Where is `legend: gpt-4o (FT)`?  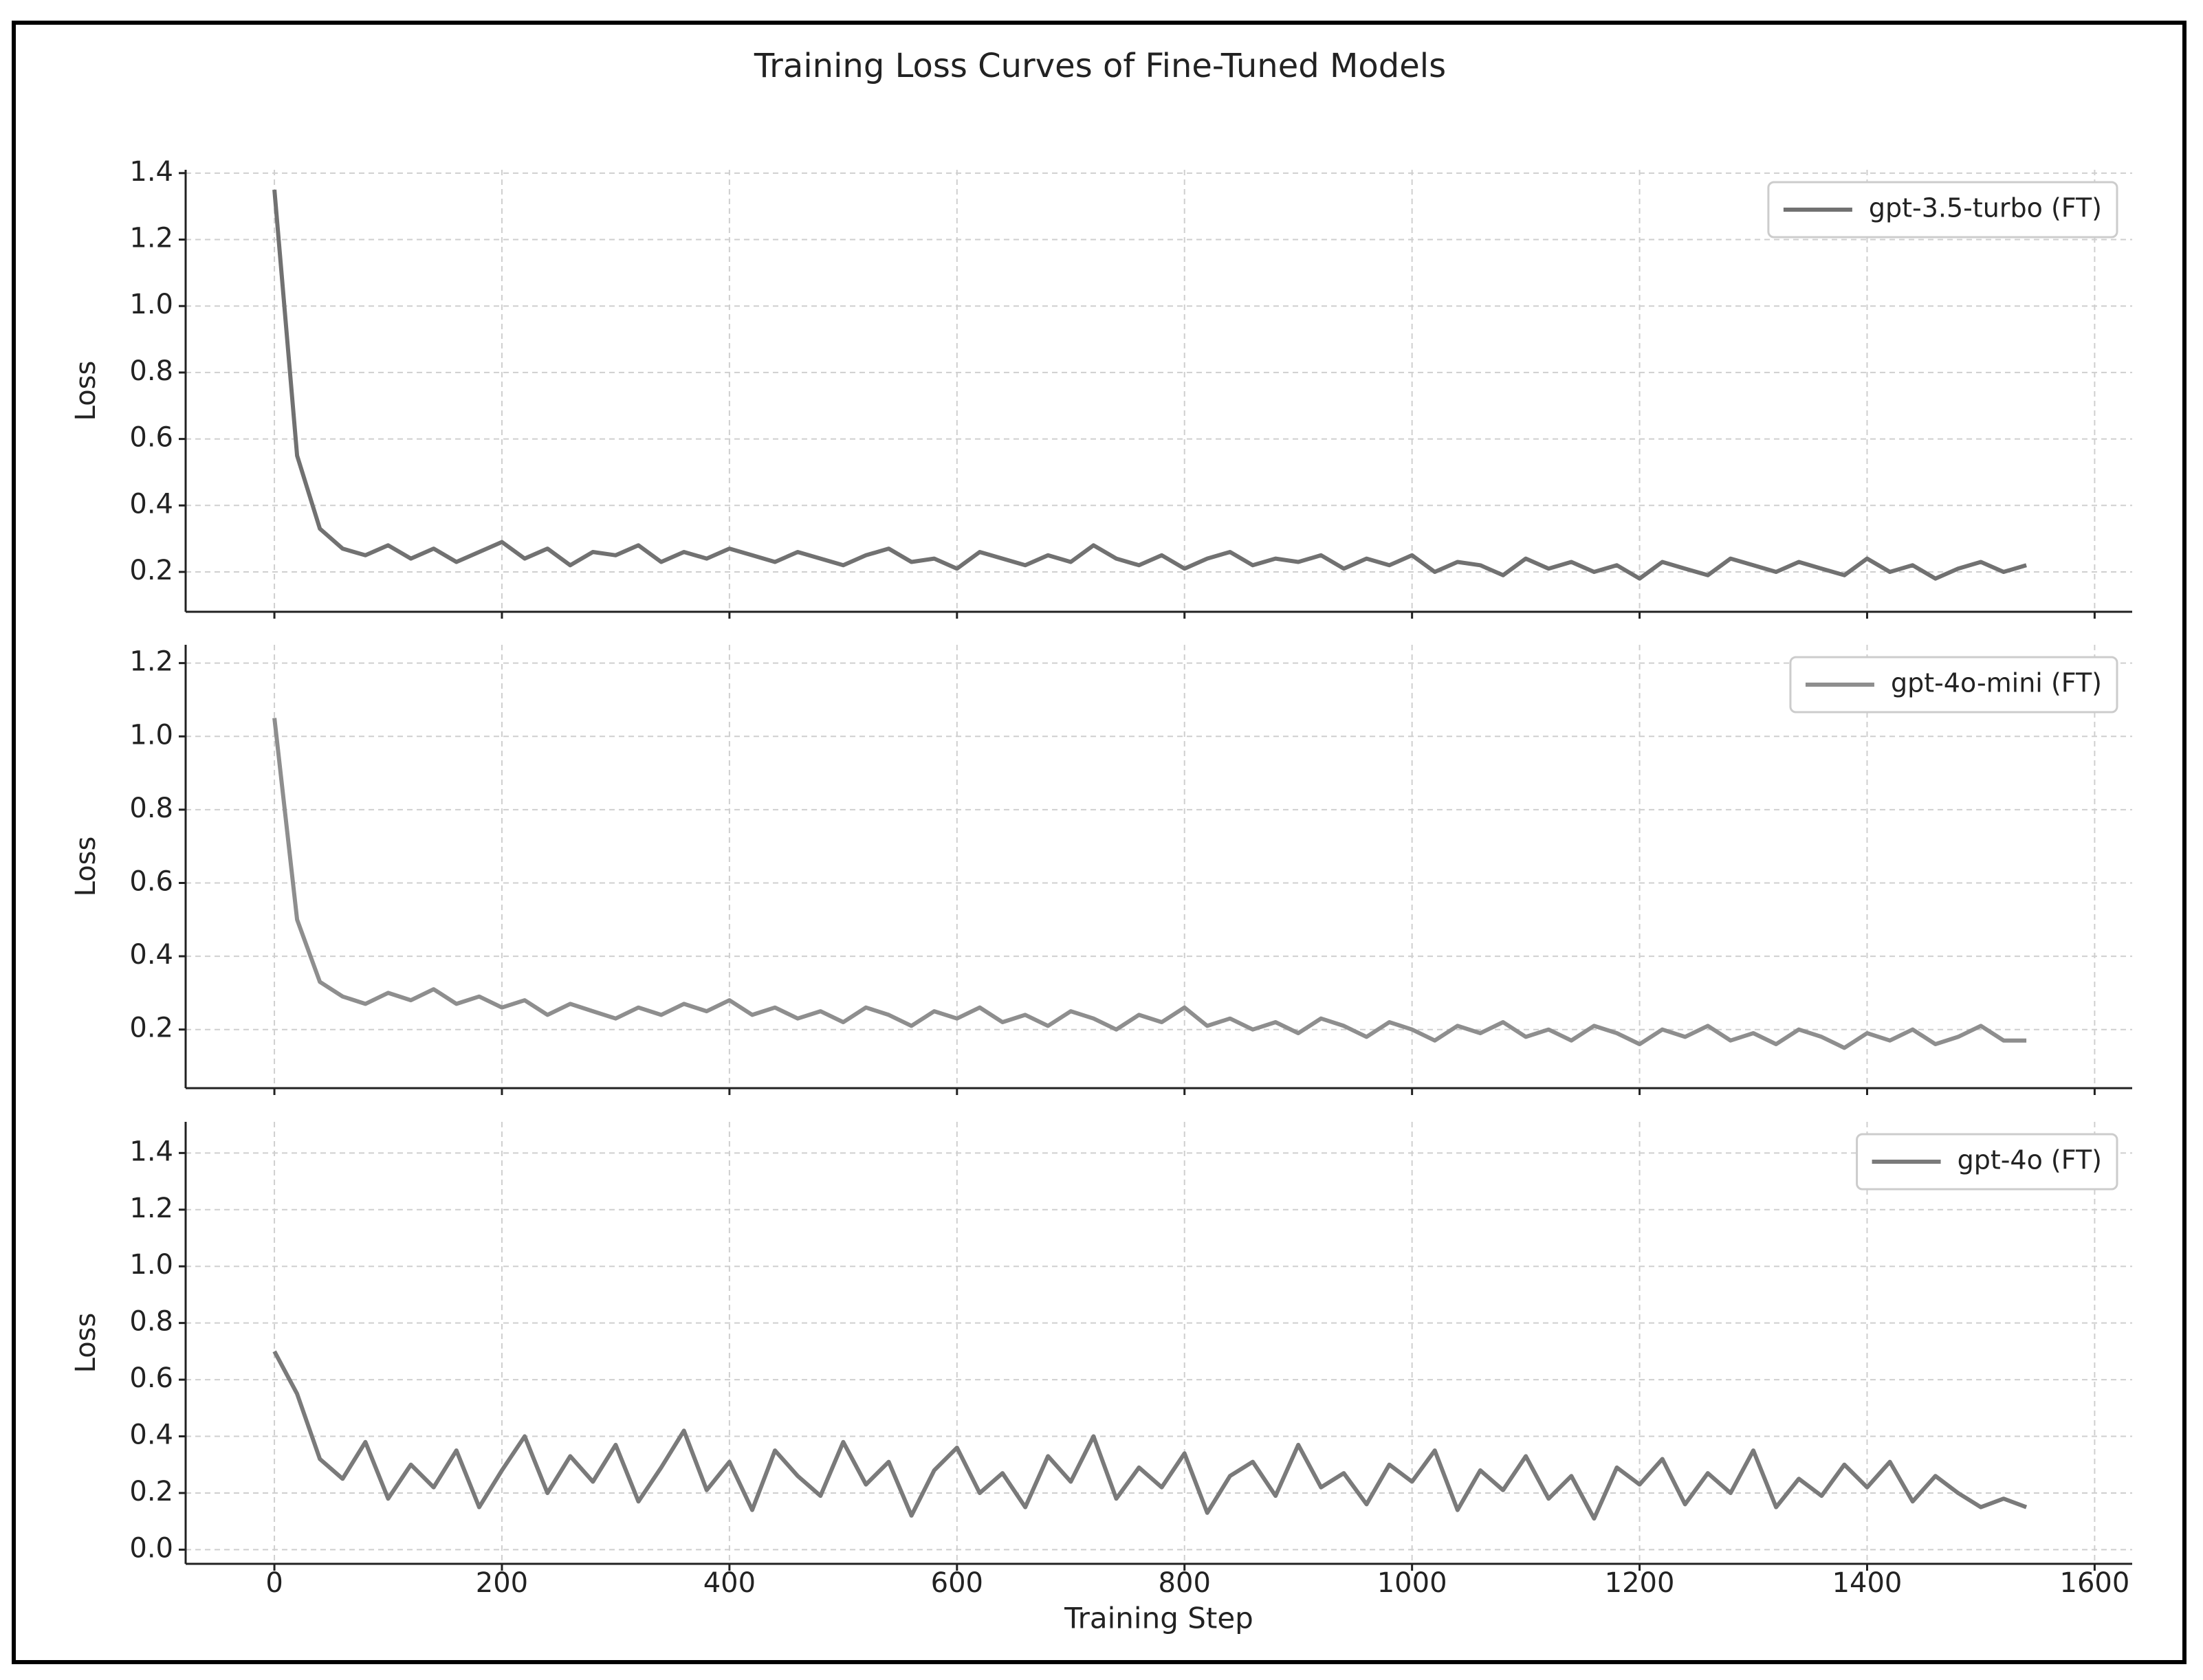
legend: gpt-4o (FT) is located at coordinates (1987, 1162).